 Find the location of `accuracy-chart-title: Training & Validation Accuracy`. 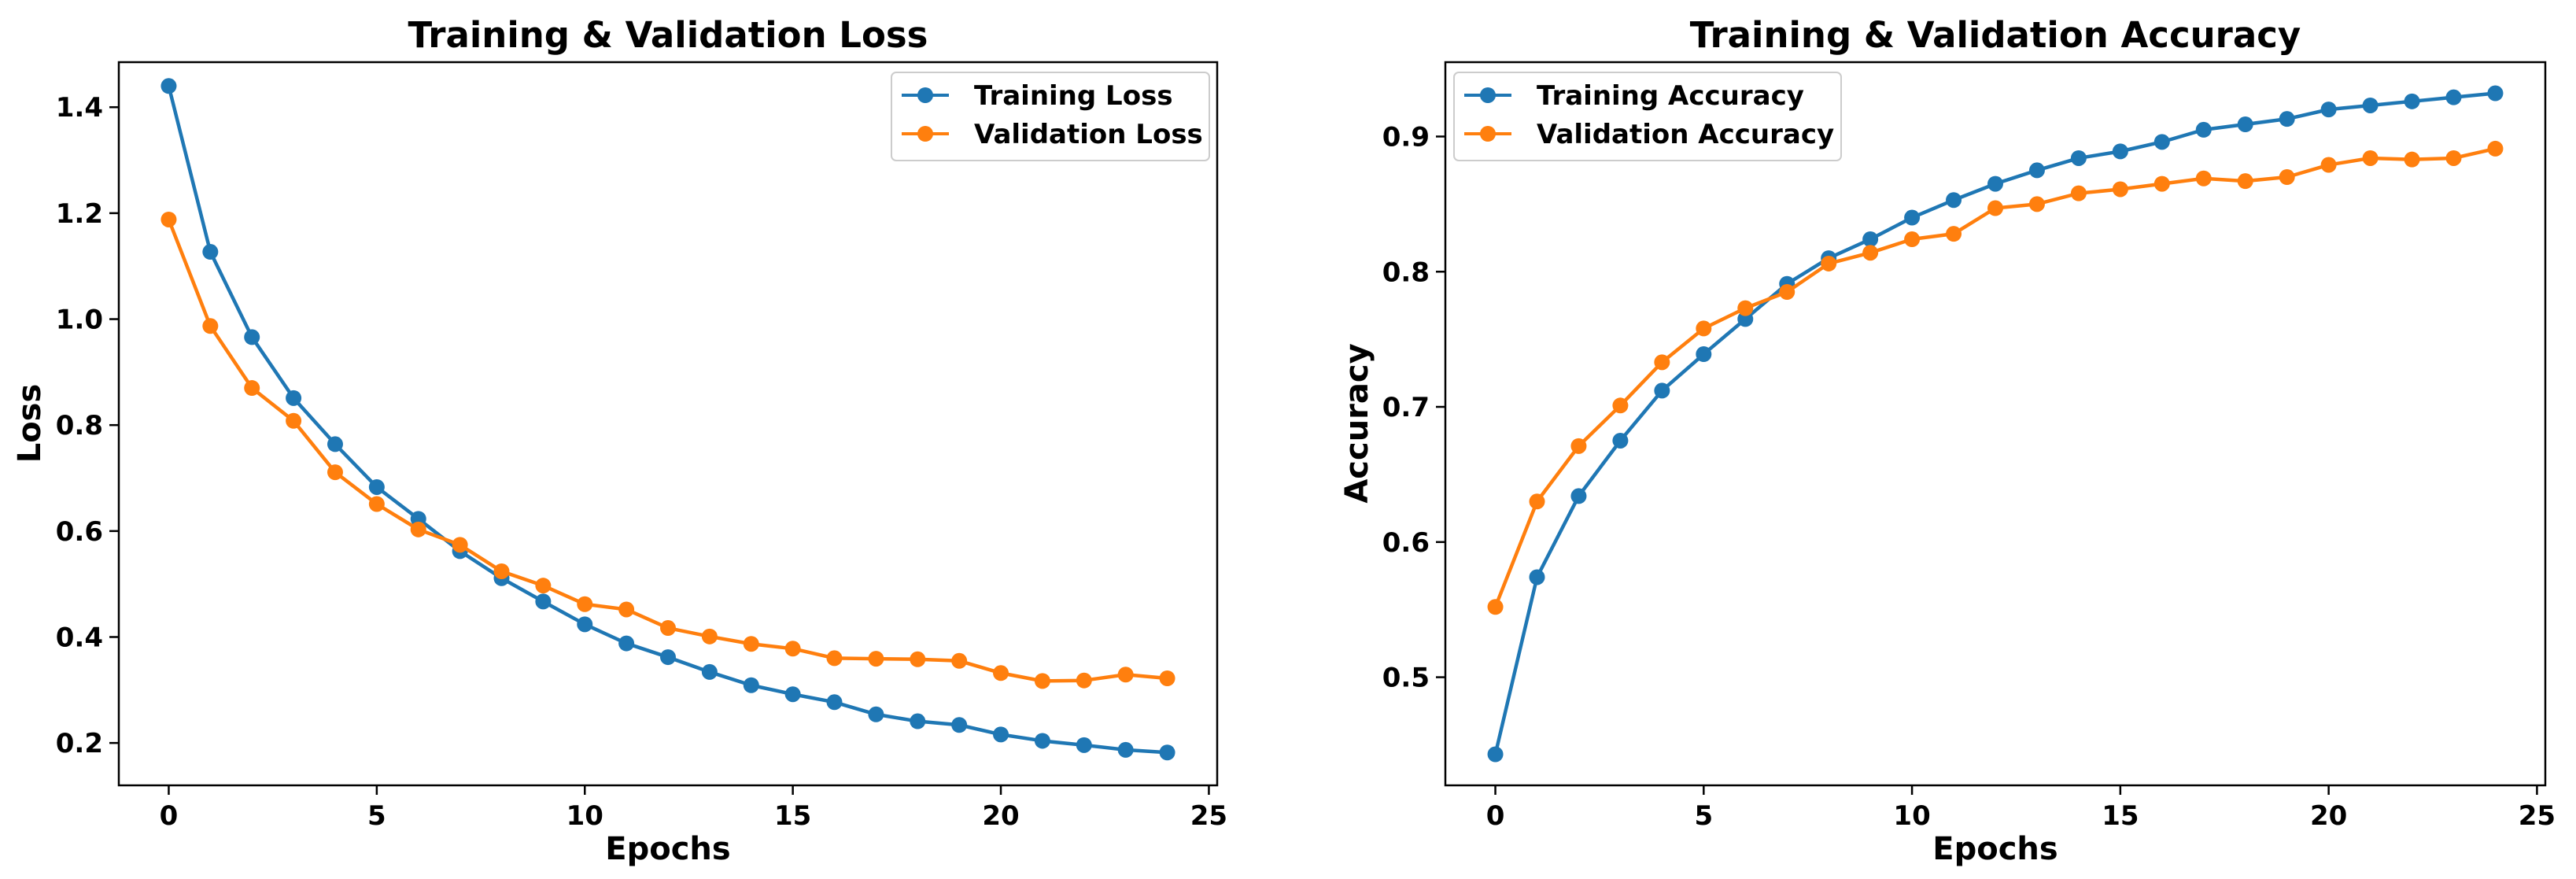

accuracy-chart-title: Training & Validation Accuracy is located at coordinates (1995, 35).